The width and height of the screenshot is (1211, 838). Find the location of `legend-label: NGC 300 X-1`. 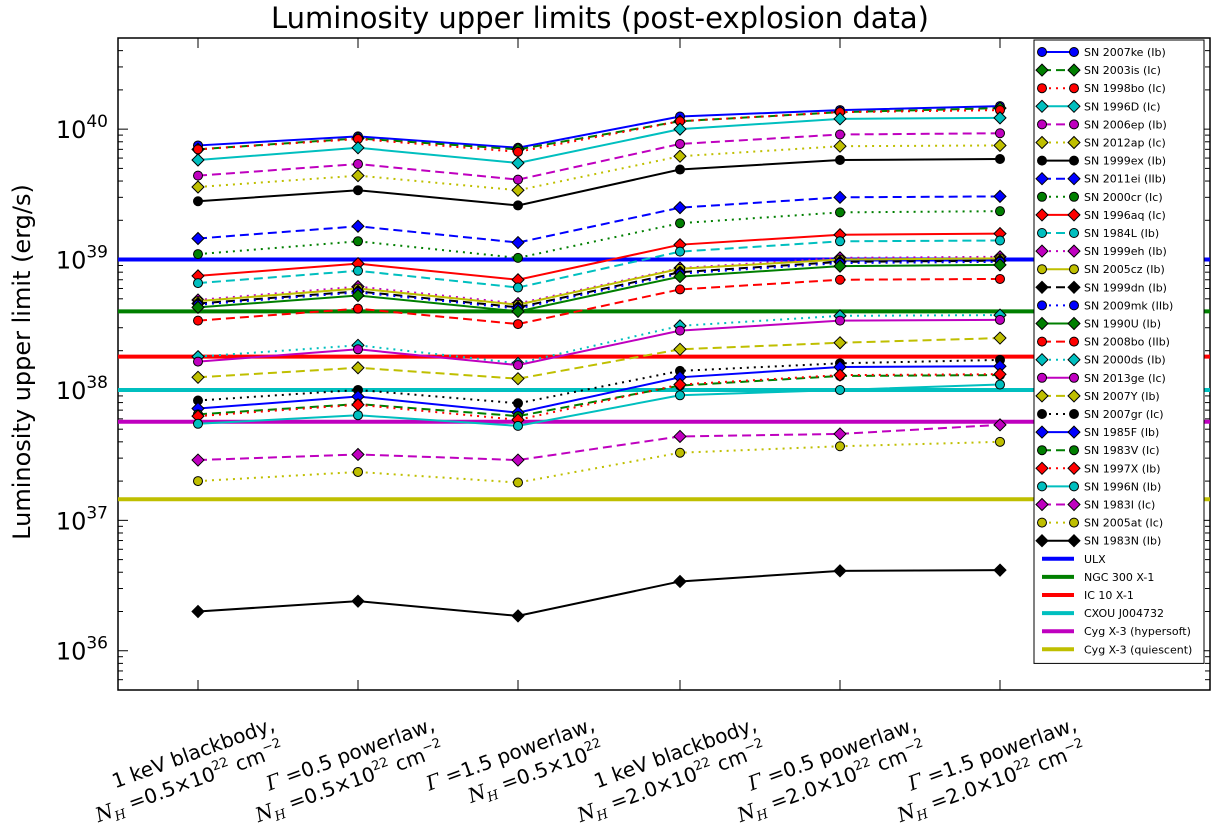

legend-label: NGC 300 X-1 is located at coordinates (1119, 577).